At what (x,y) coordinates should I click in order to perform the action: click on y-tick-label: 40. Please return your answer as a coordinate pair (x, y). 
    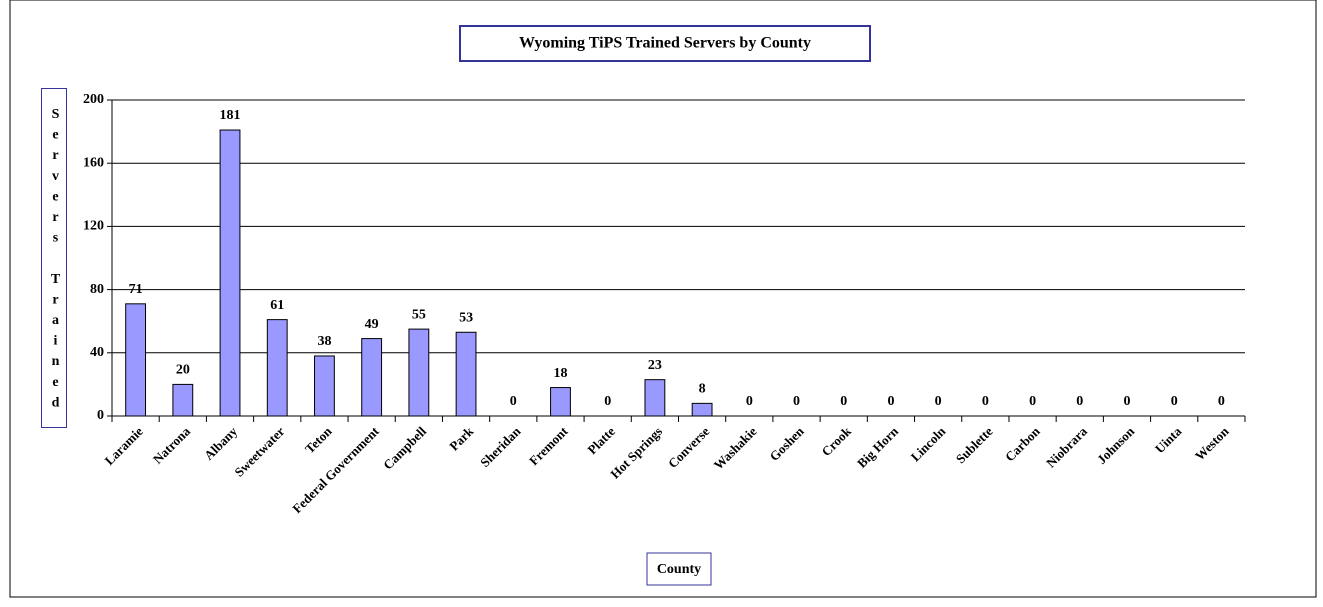
    Looking at the image, I should click on (97, 352).